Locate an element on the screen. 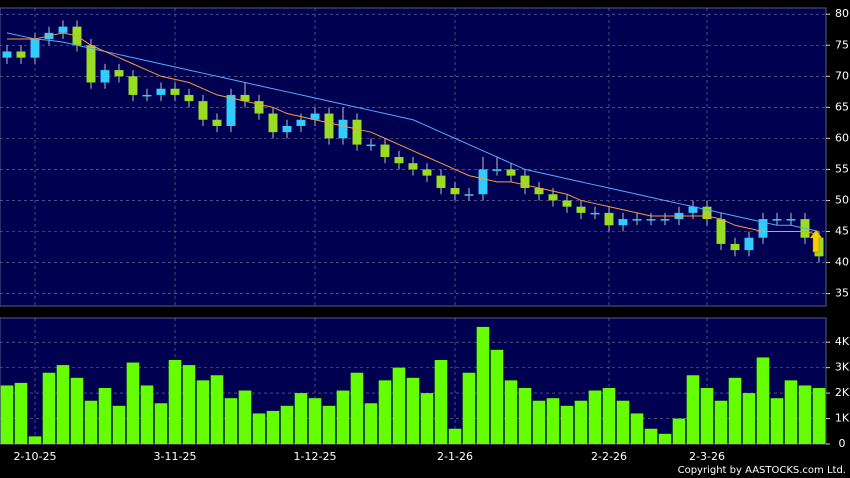 The height and width of the screenshot is (478, 850). y-tick-label: 4K is located at coordinates (842, 341).